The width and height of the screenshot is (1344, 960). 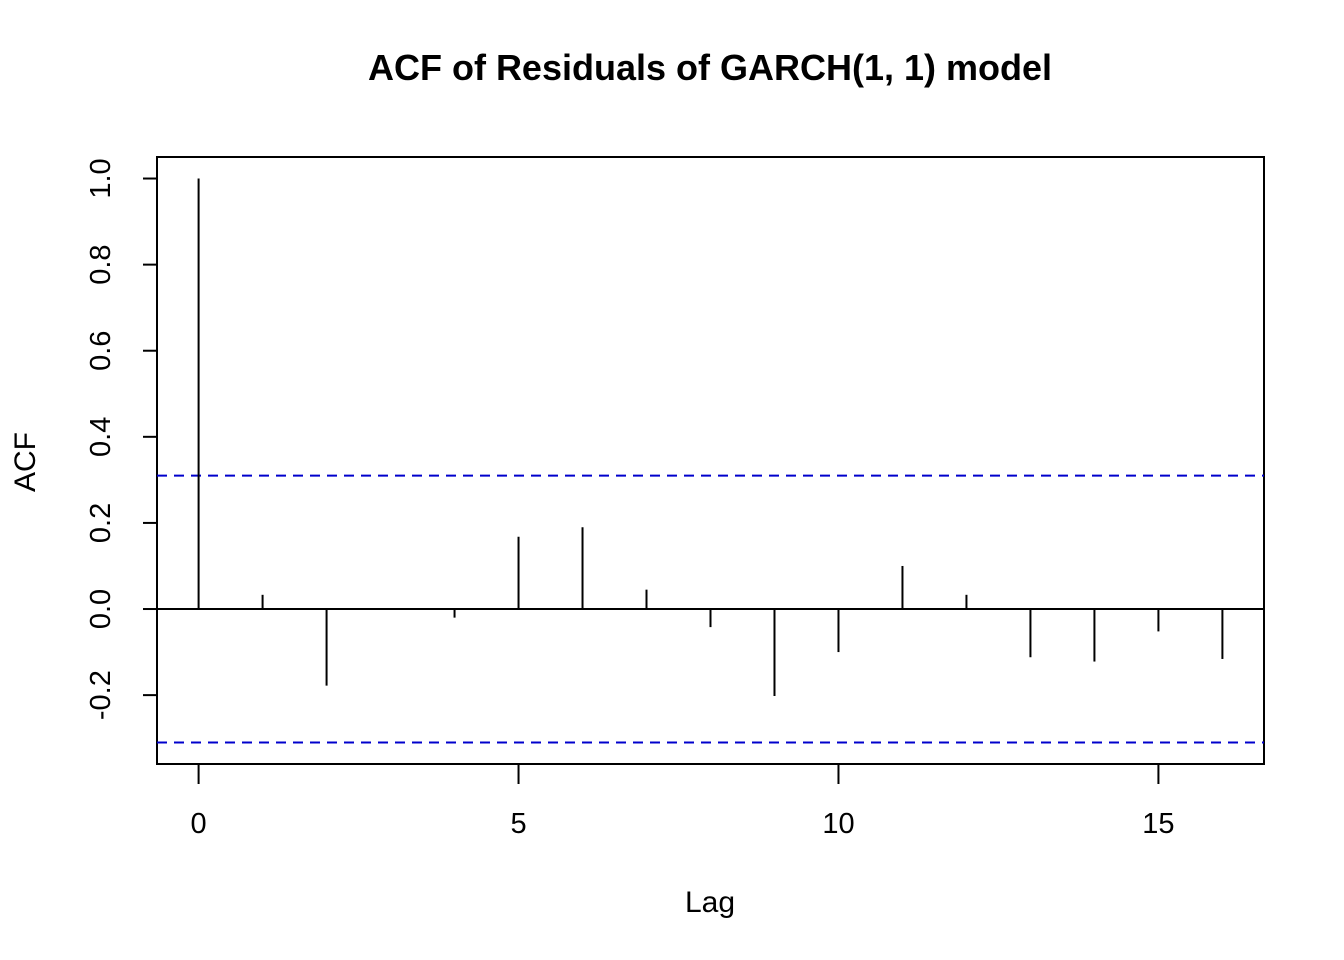 I want to click on chart-title: ACF of Residuals of GARCH(1, 1) model, so click(x=710, y=67).